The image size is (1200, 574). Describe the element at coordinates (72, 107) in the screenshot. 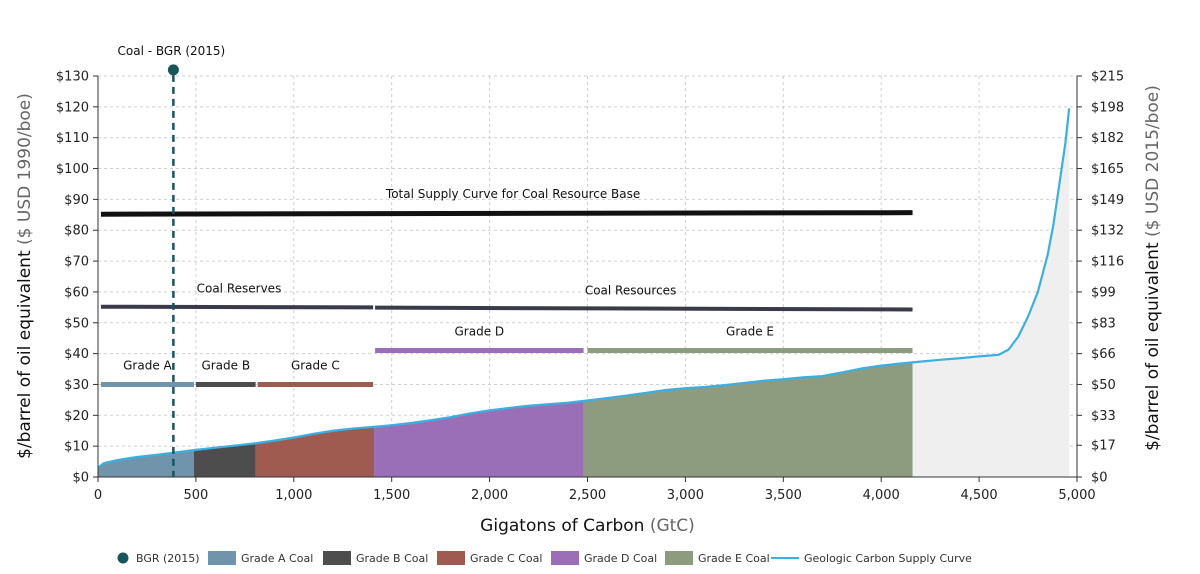

I see `y-tick-label: $120` at that location.